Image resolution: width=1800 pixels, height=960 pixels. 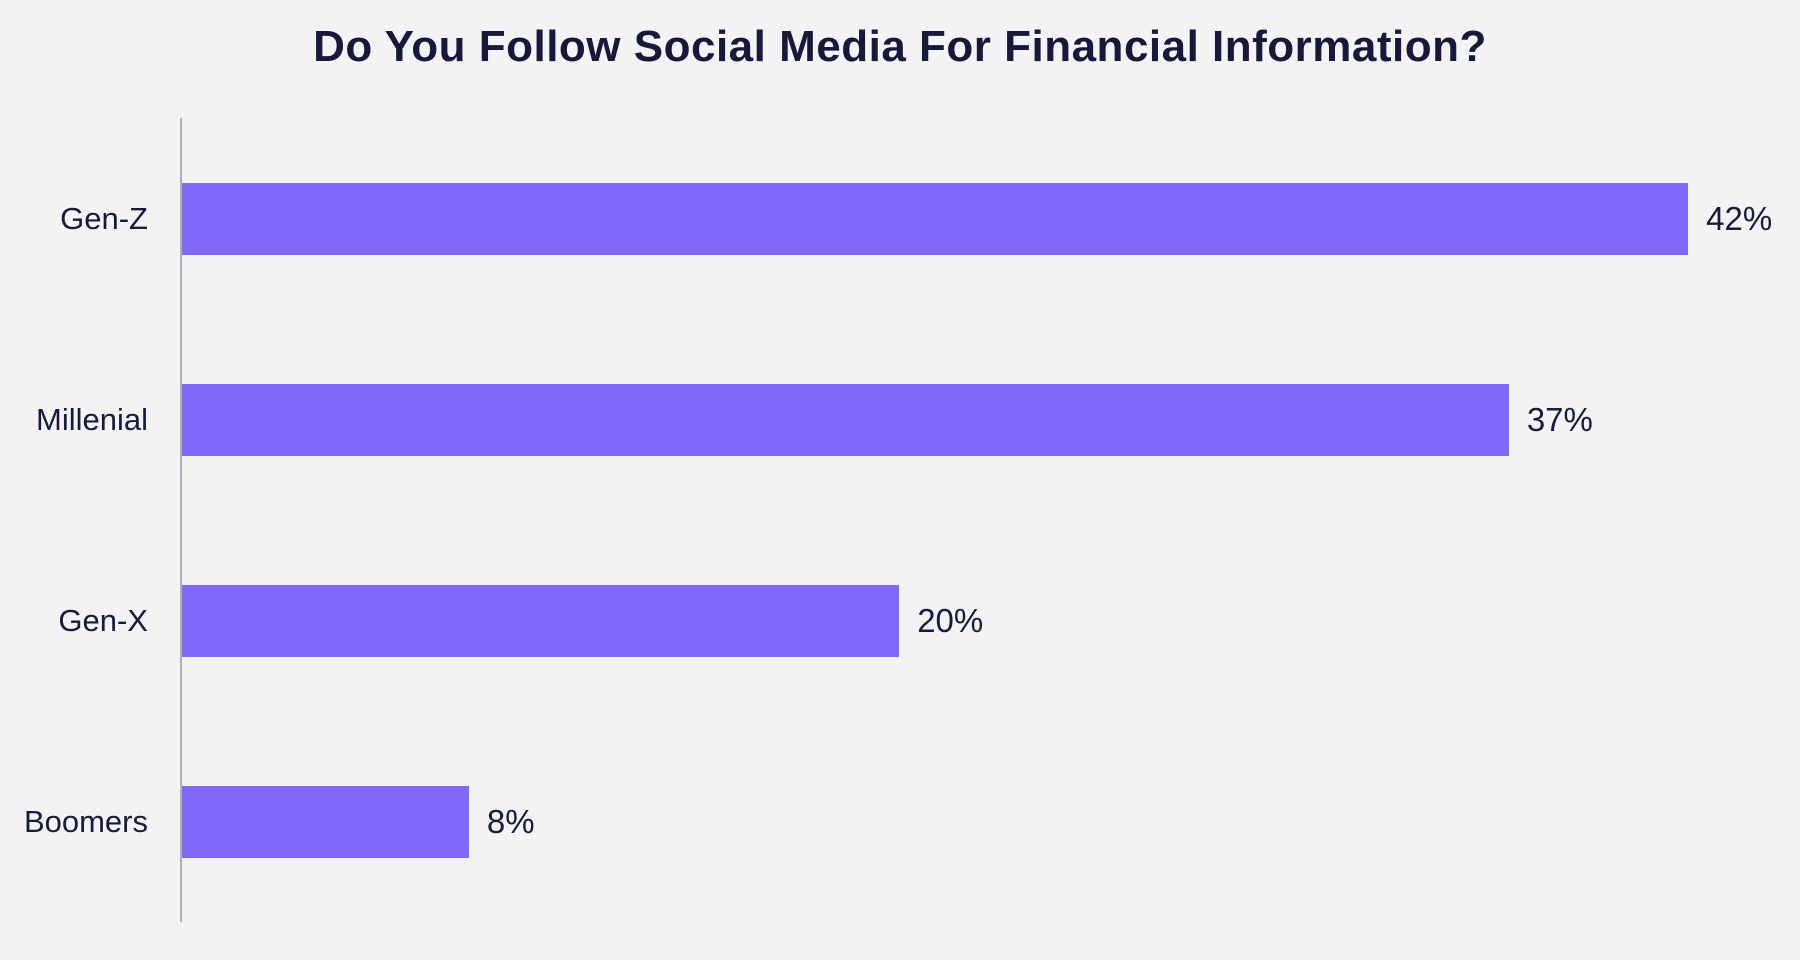 What do you see at coordinates (85, 821) in the screenshot?
I see `category-label-boomers: Boomers` at bounding box center [85, 821].